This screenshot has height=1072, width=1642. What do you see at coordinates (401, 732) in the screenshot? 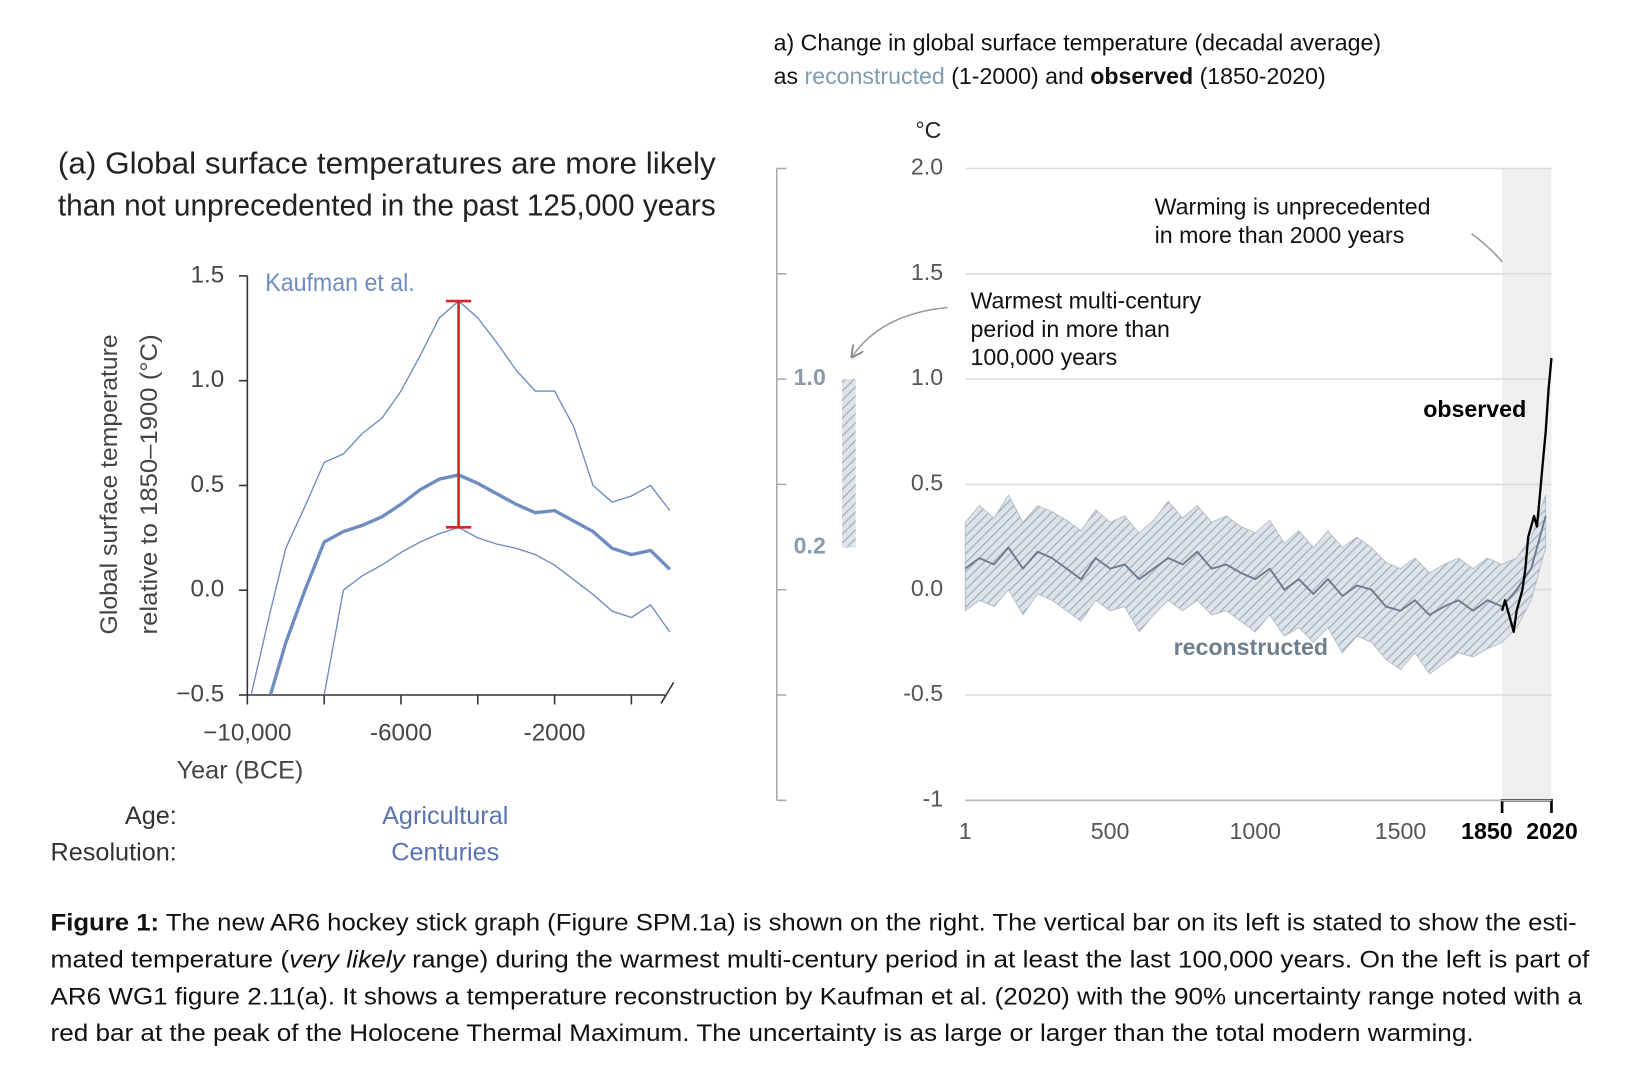
I see `x-tick-label: -6000` at bounding box center [401, 732].